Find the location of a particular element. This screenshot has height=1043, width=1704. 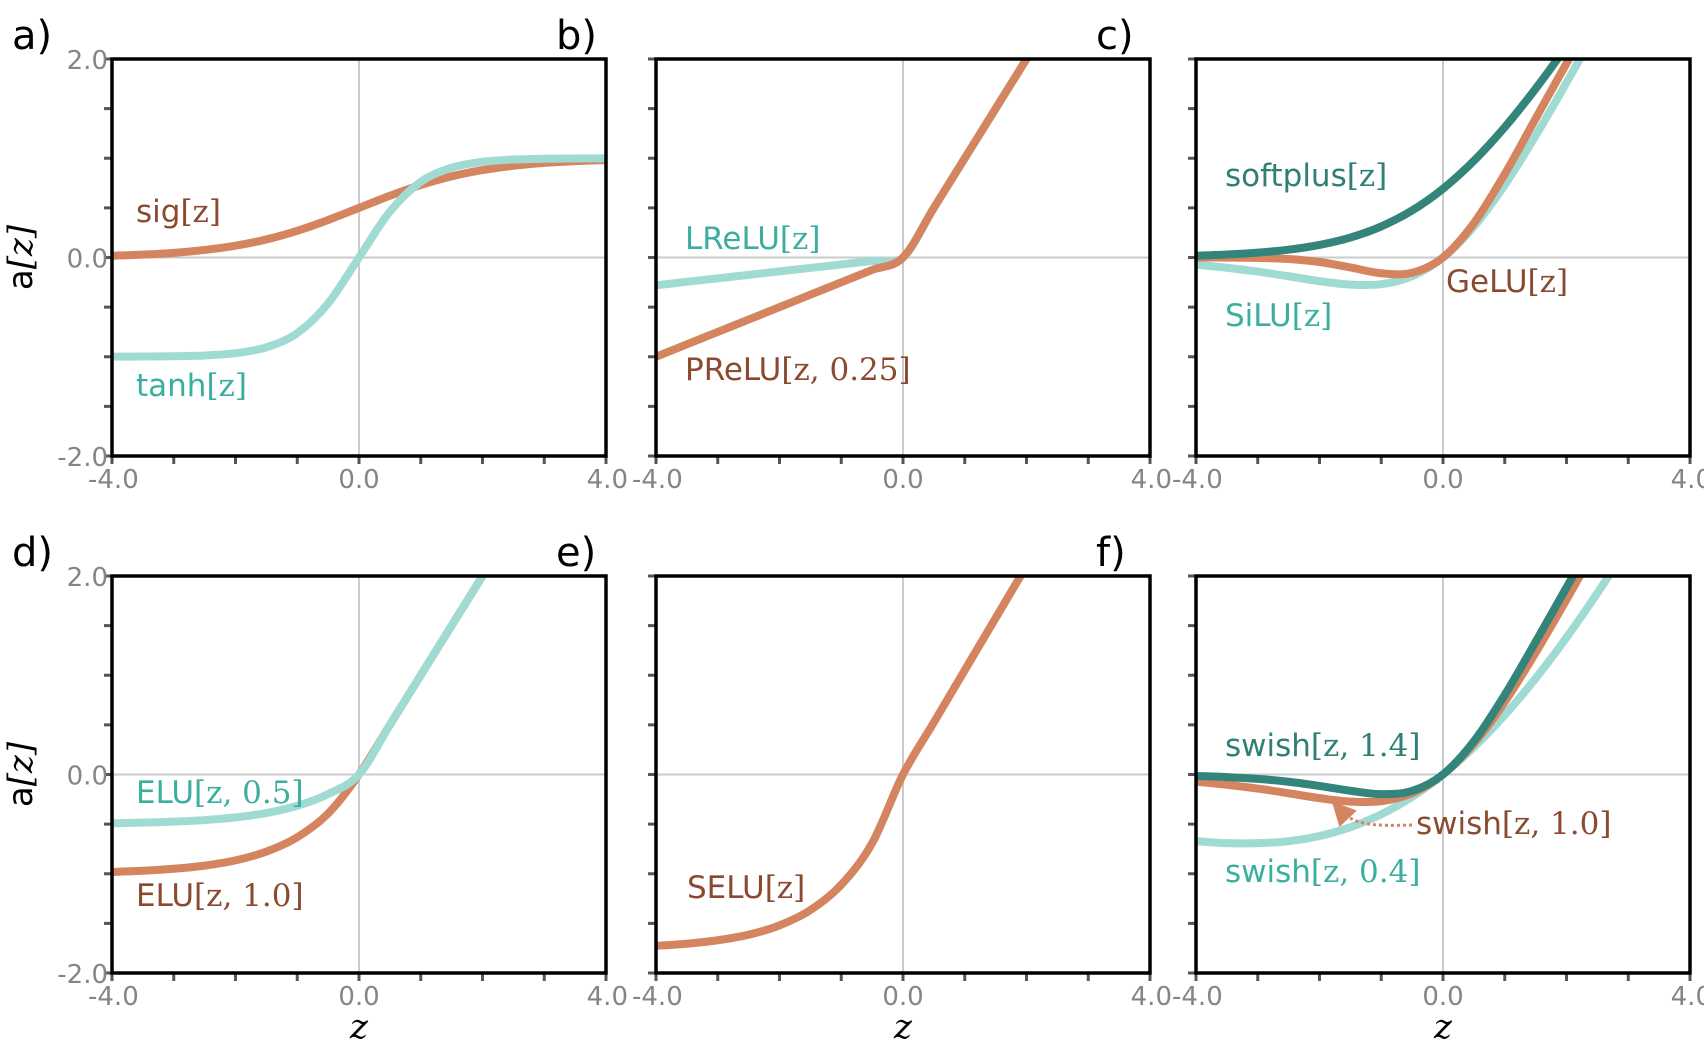

series-label-name: PReLU is located at coordinates (733, 370).